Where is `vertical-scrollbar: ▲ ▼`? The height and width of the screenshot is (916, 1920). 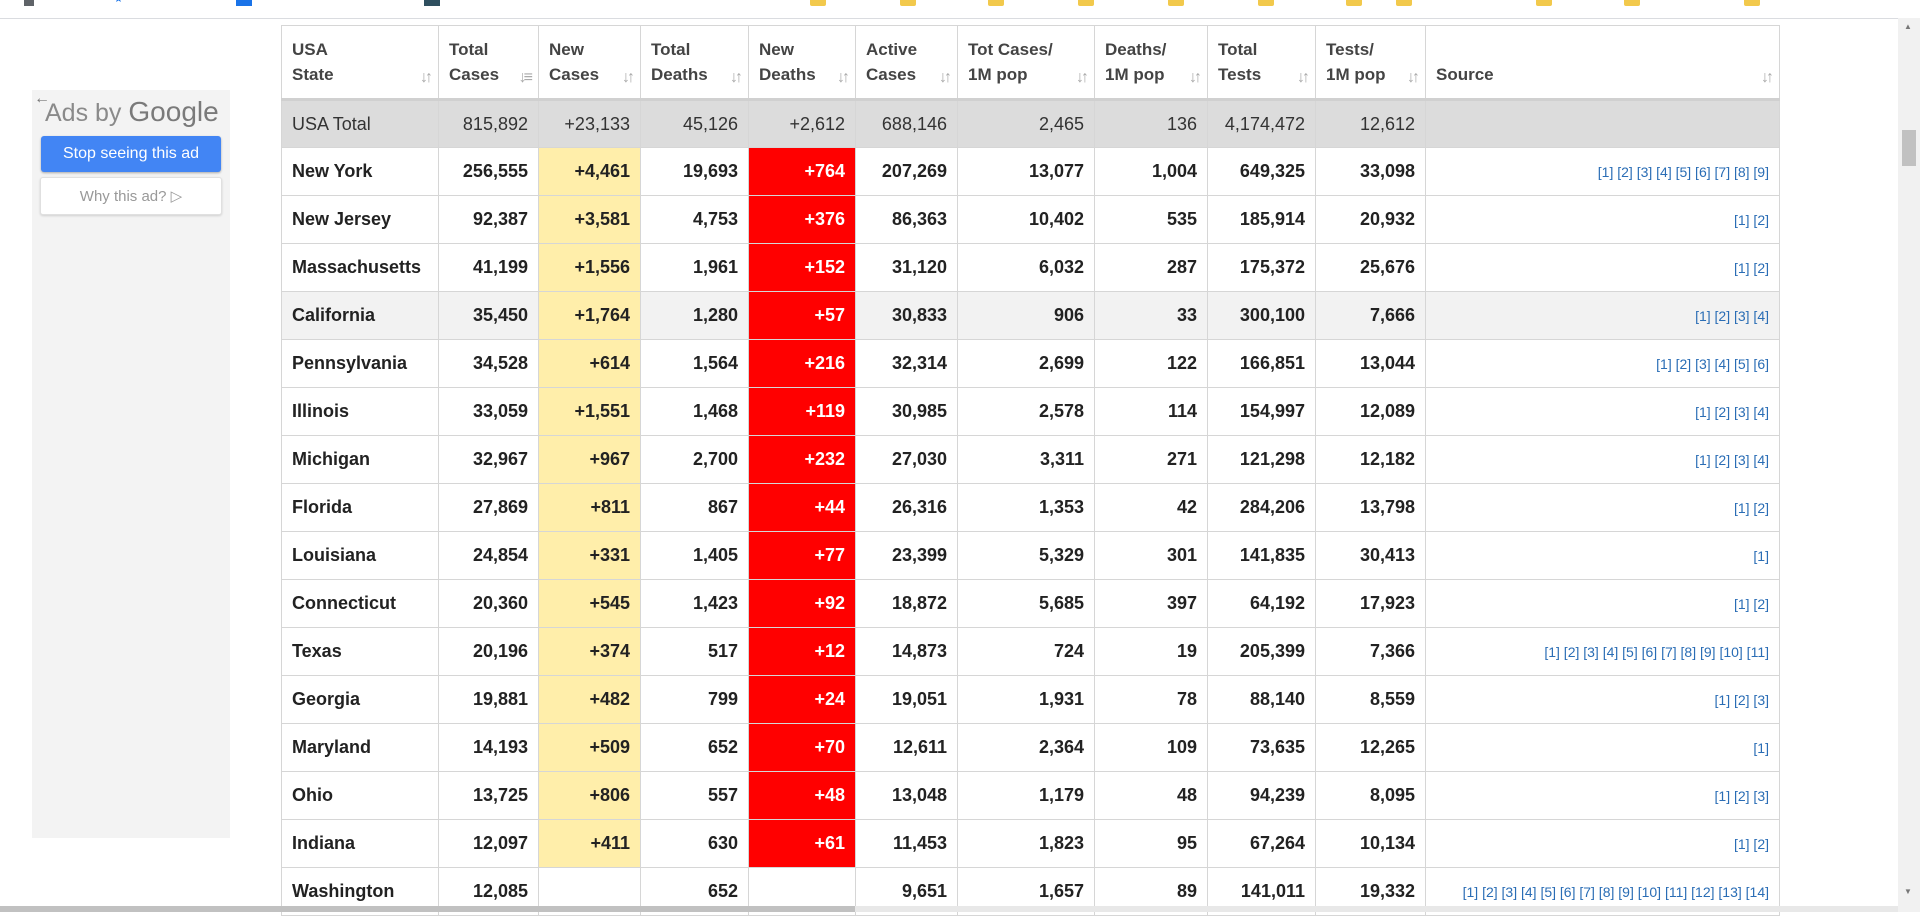
vertical-scrollbar: ▲ ▼ is located at coordinates (1909, 465).